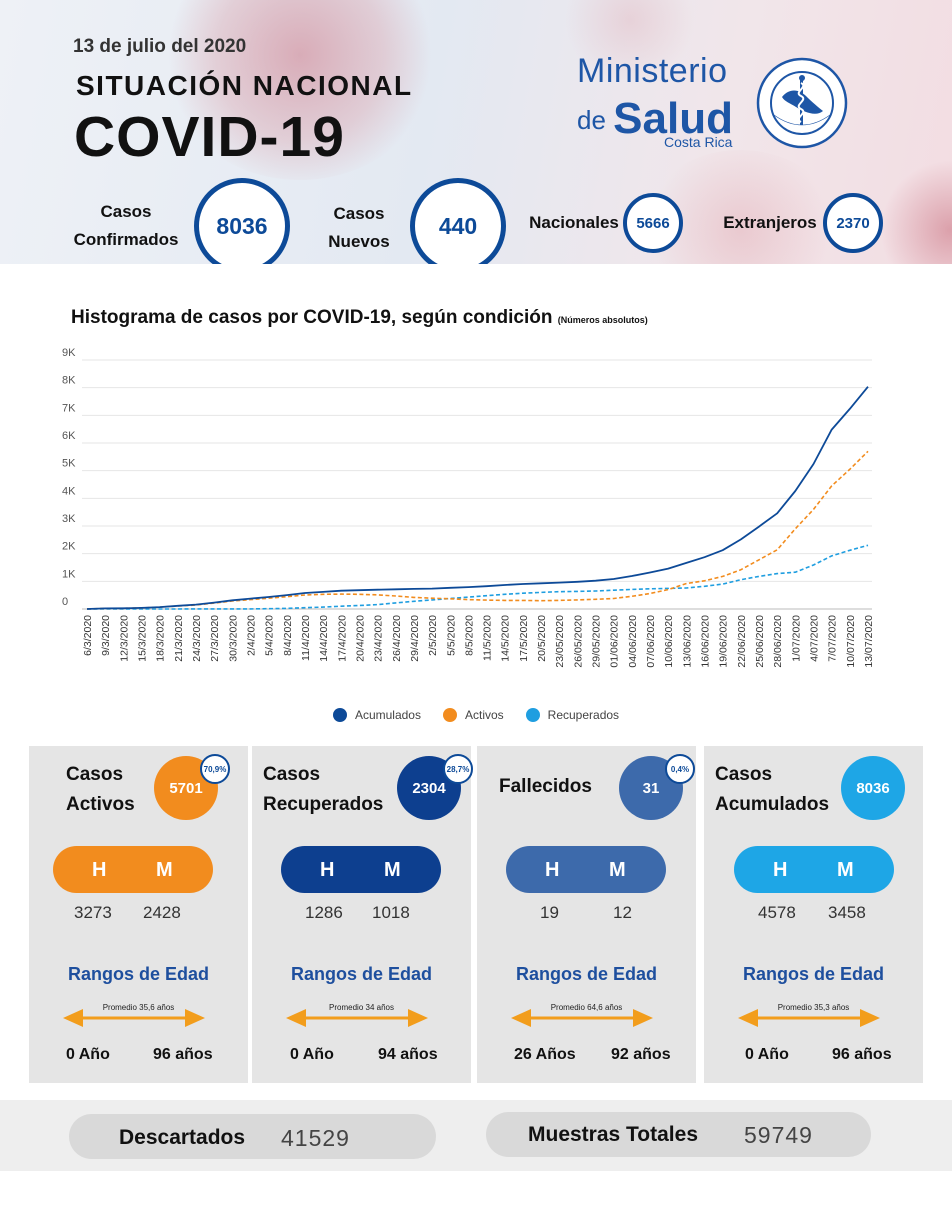  What do you see at coordinates (669, 641) in the screenshot?
I see `x-tick-label: 10/06/2020` at bounding box center [669, 641].